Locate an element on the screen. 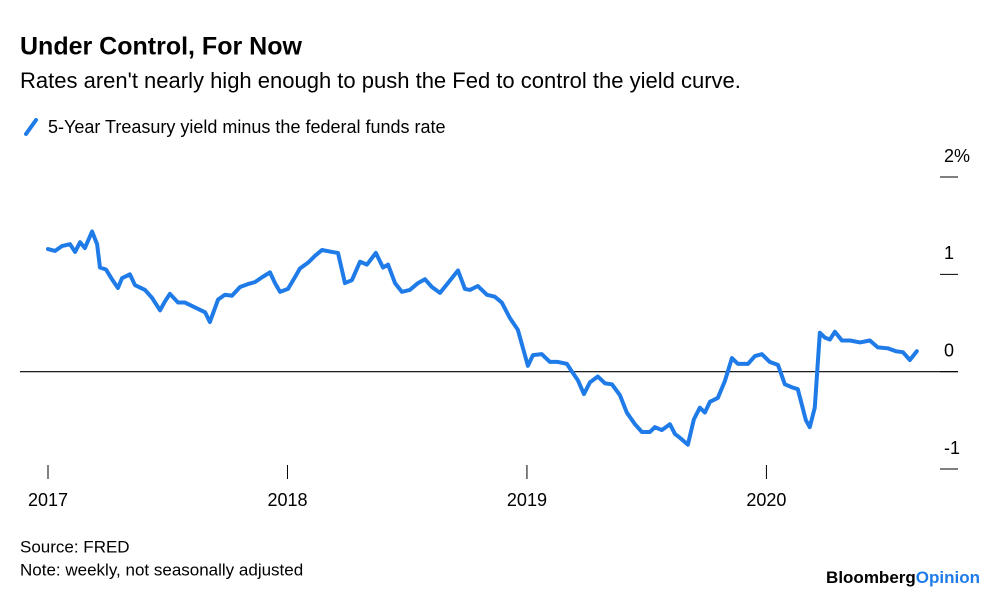 The height and width of the screenshot is (600, 1000). brand-suffix: Opinion is located at coordinates (948, 577).